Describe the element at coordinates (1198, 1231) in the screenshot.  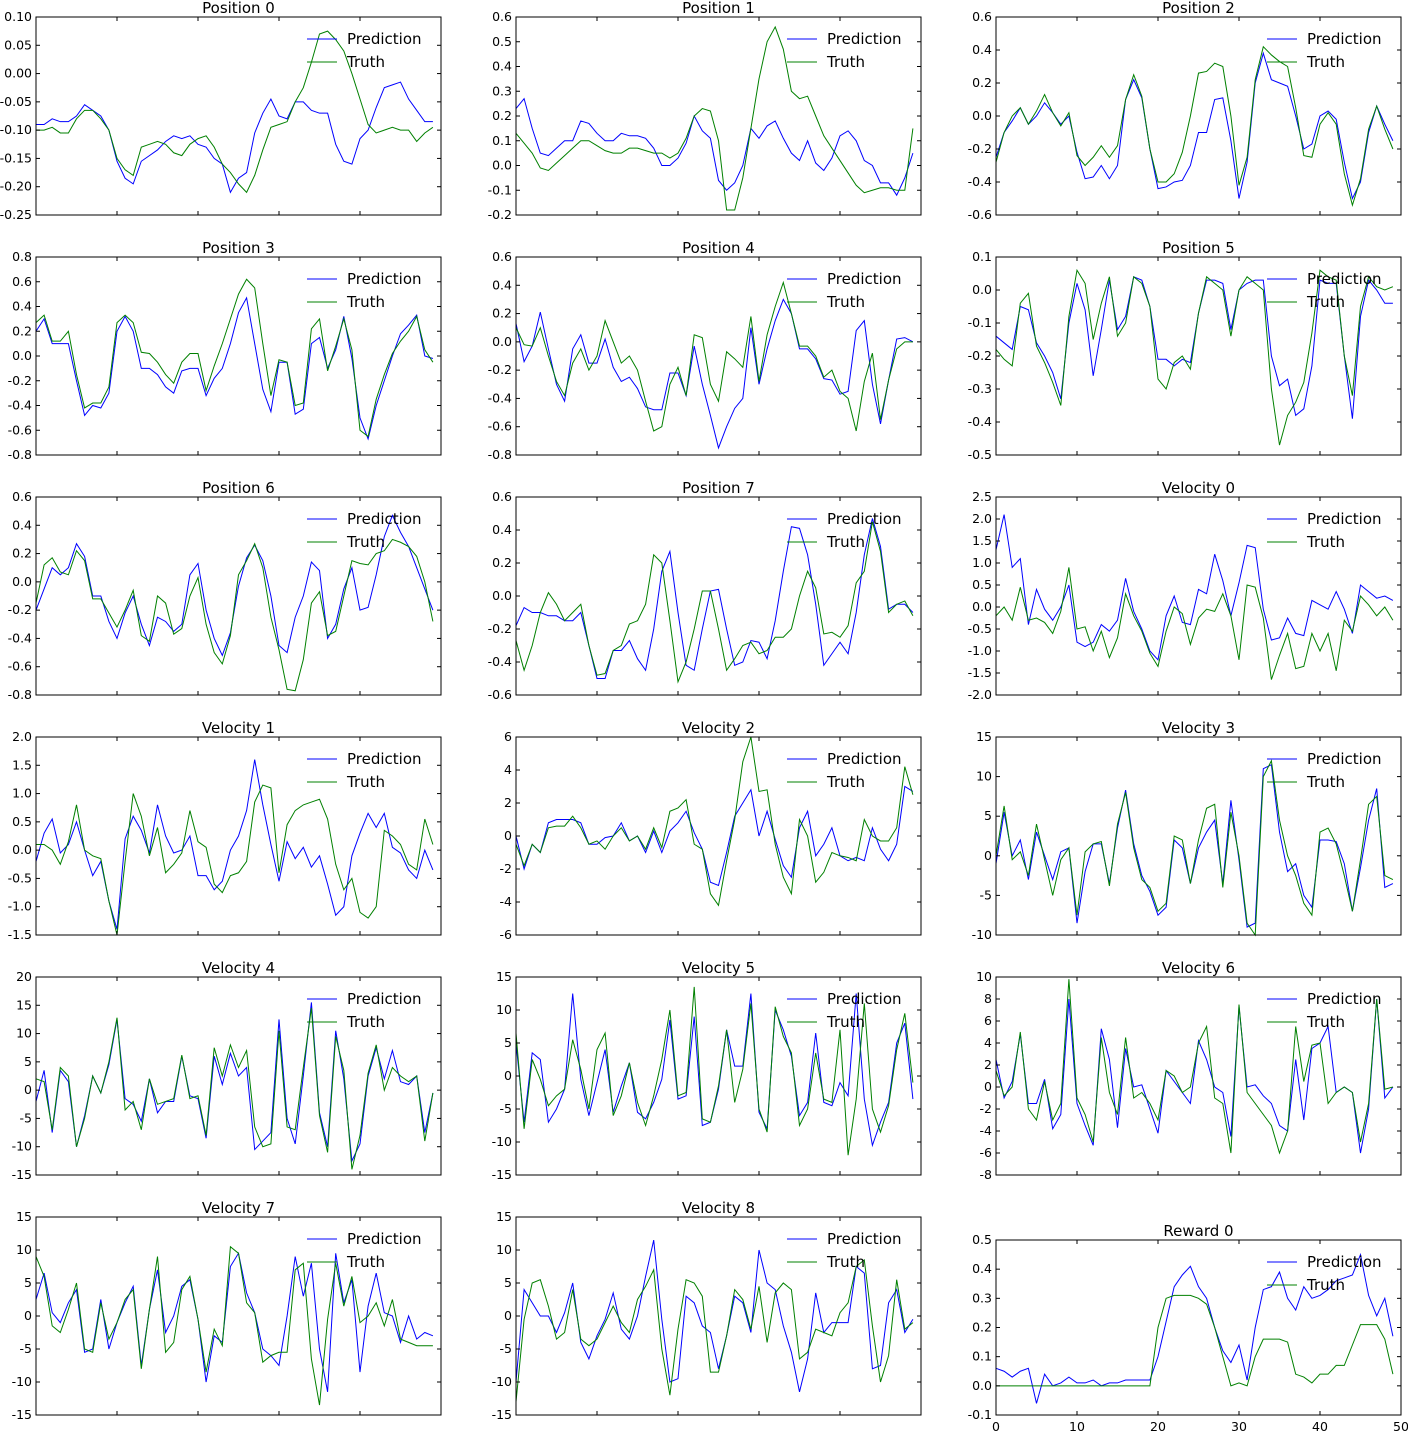
I see `subplot-title: Reward 0` at that location.